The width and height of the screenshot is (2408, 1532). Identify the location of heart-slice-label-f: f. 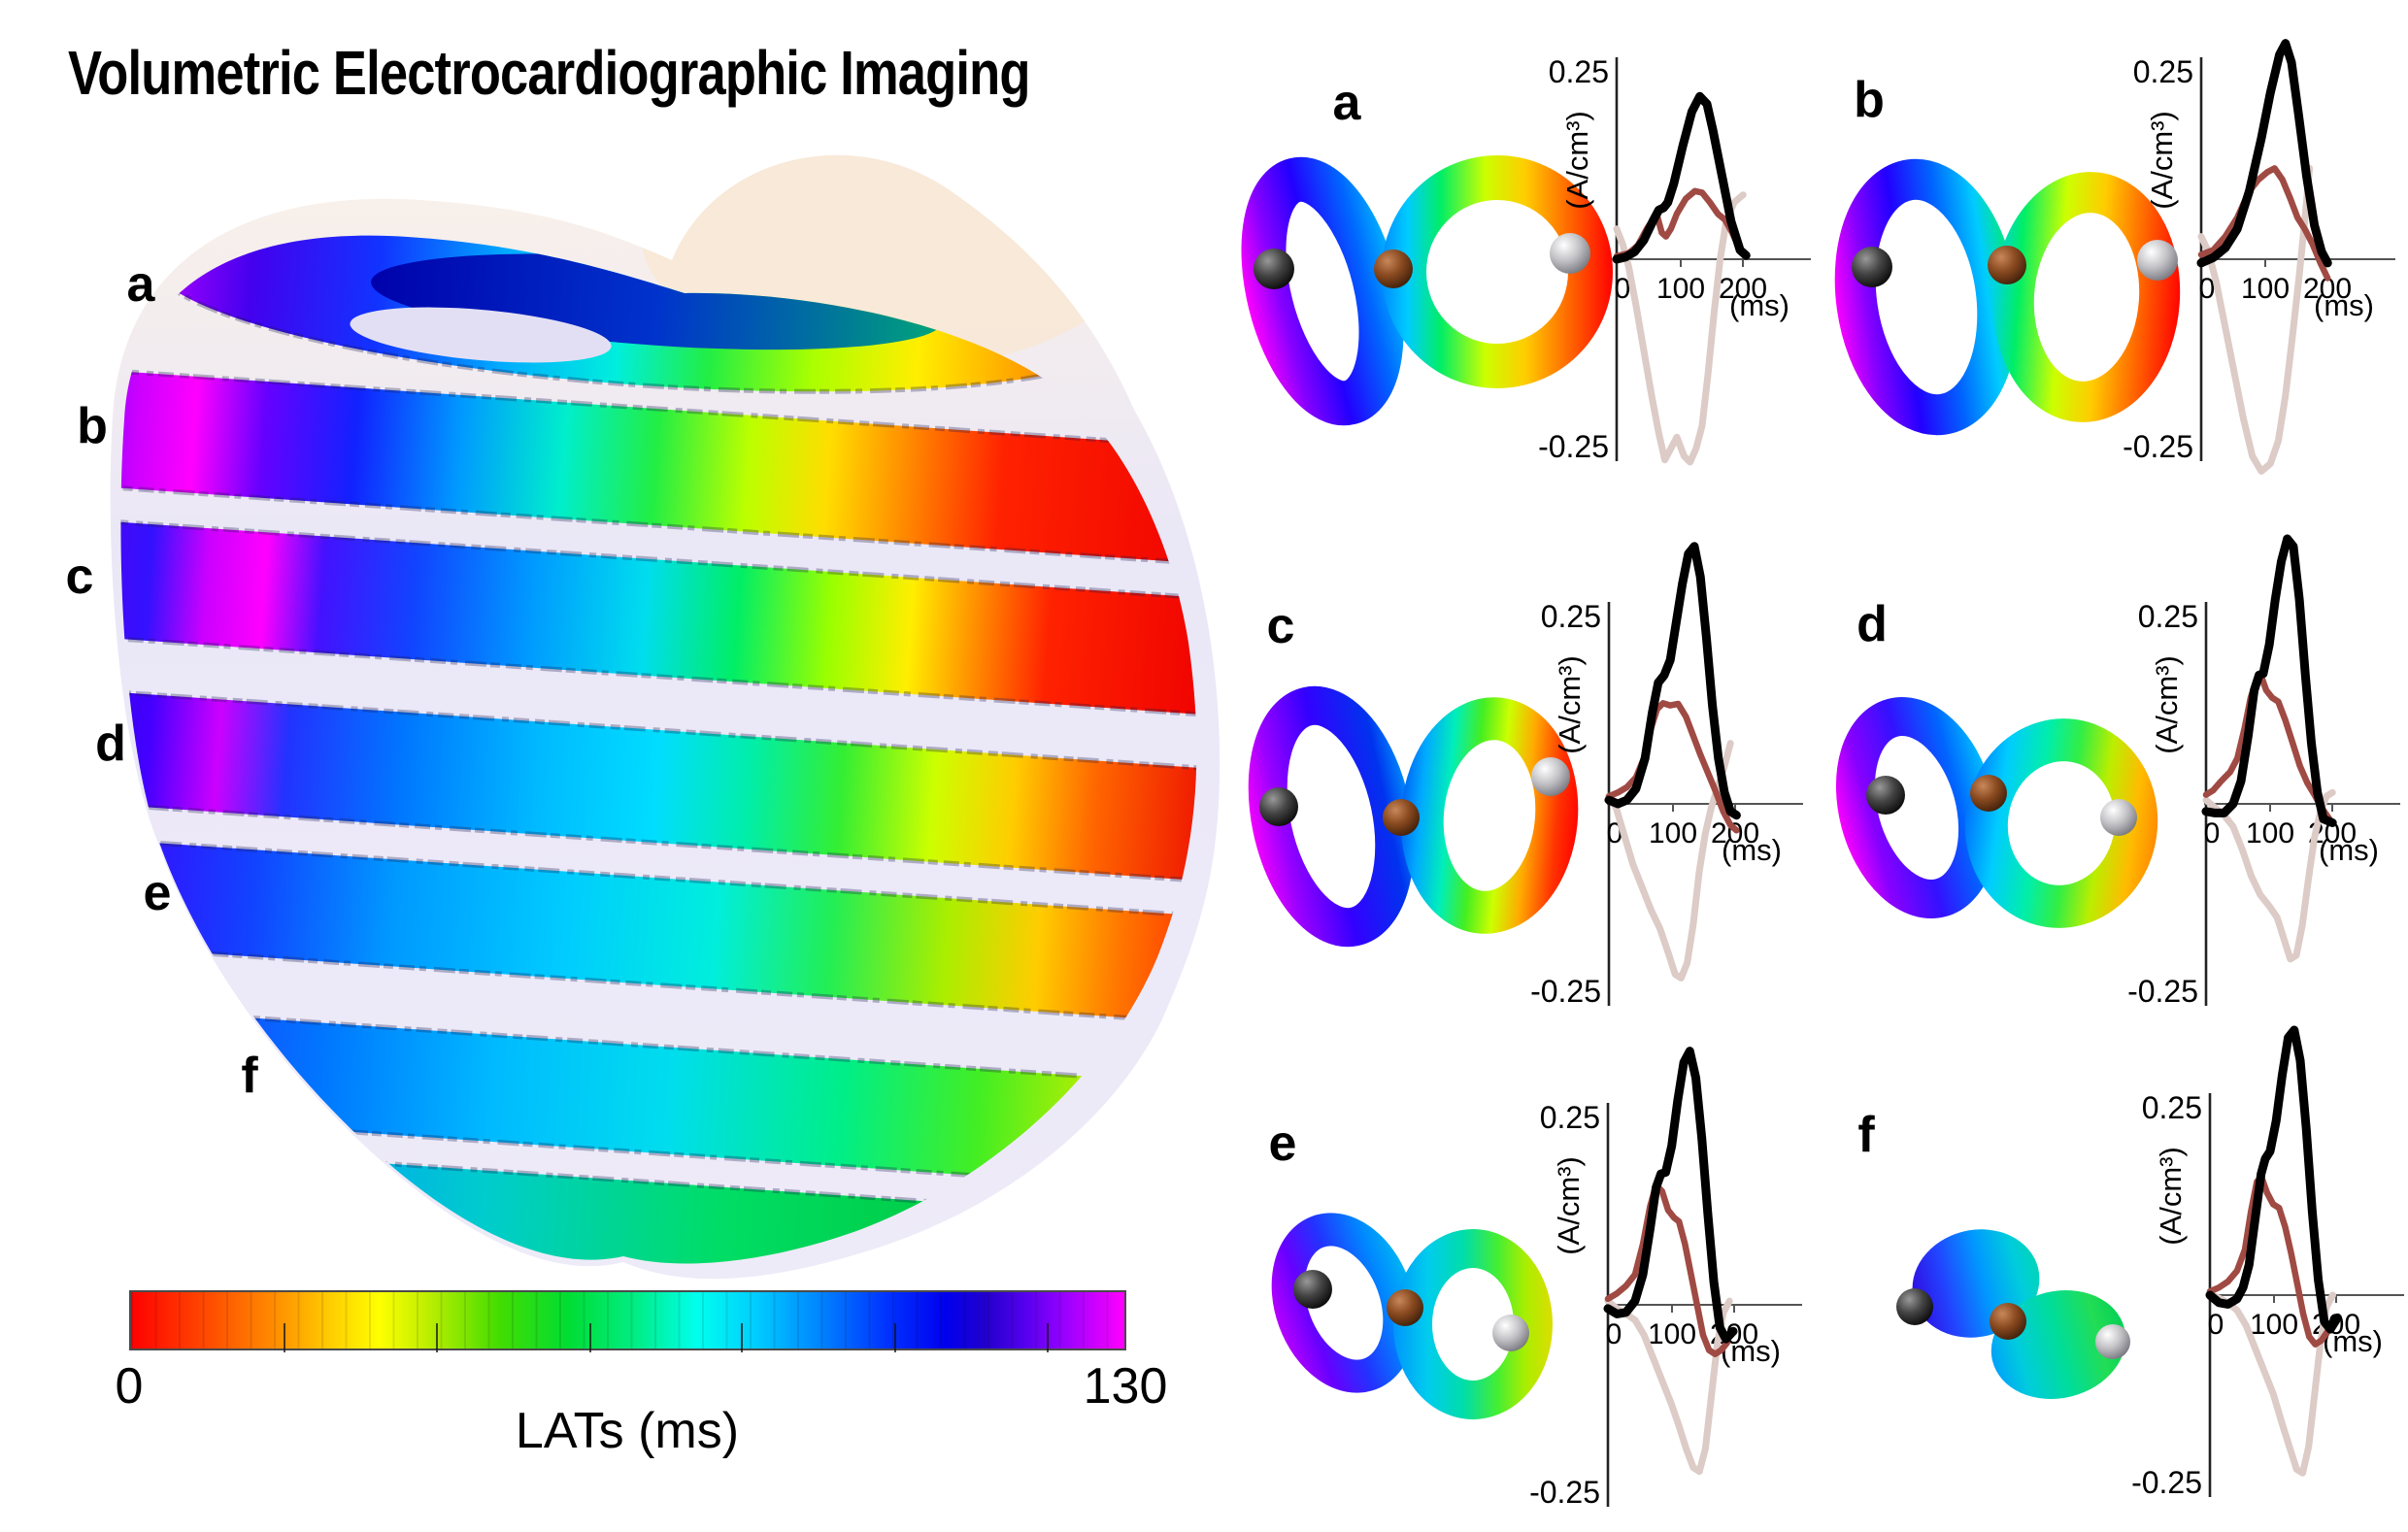
(249, 1076).